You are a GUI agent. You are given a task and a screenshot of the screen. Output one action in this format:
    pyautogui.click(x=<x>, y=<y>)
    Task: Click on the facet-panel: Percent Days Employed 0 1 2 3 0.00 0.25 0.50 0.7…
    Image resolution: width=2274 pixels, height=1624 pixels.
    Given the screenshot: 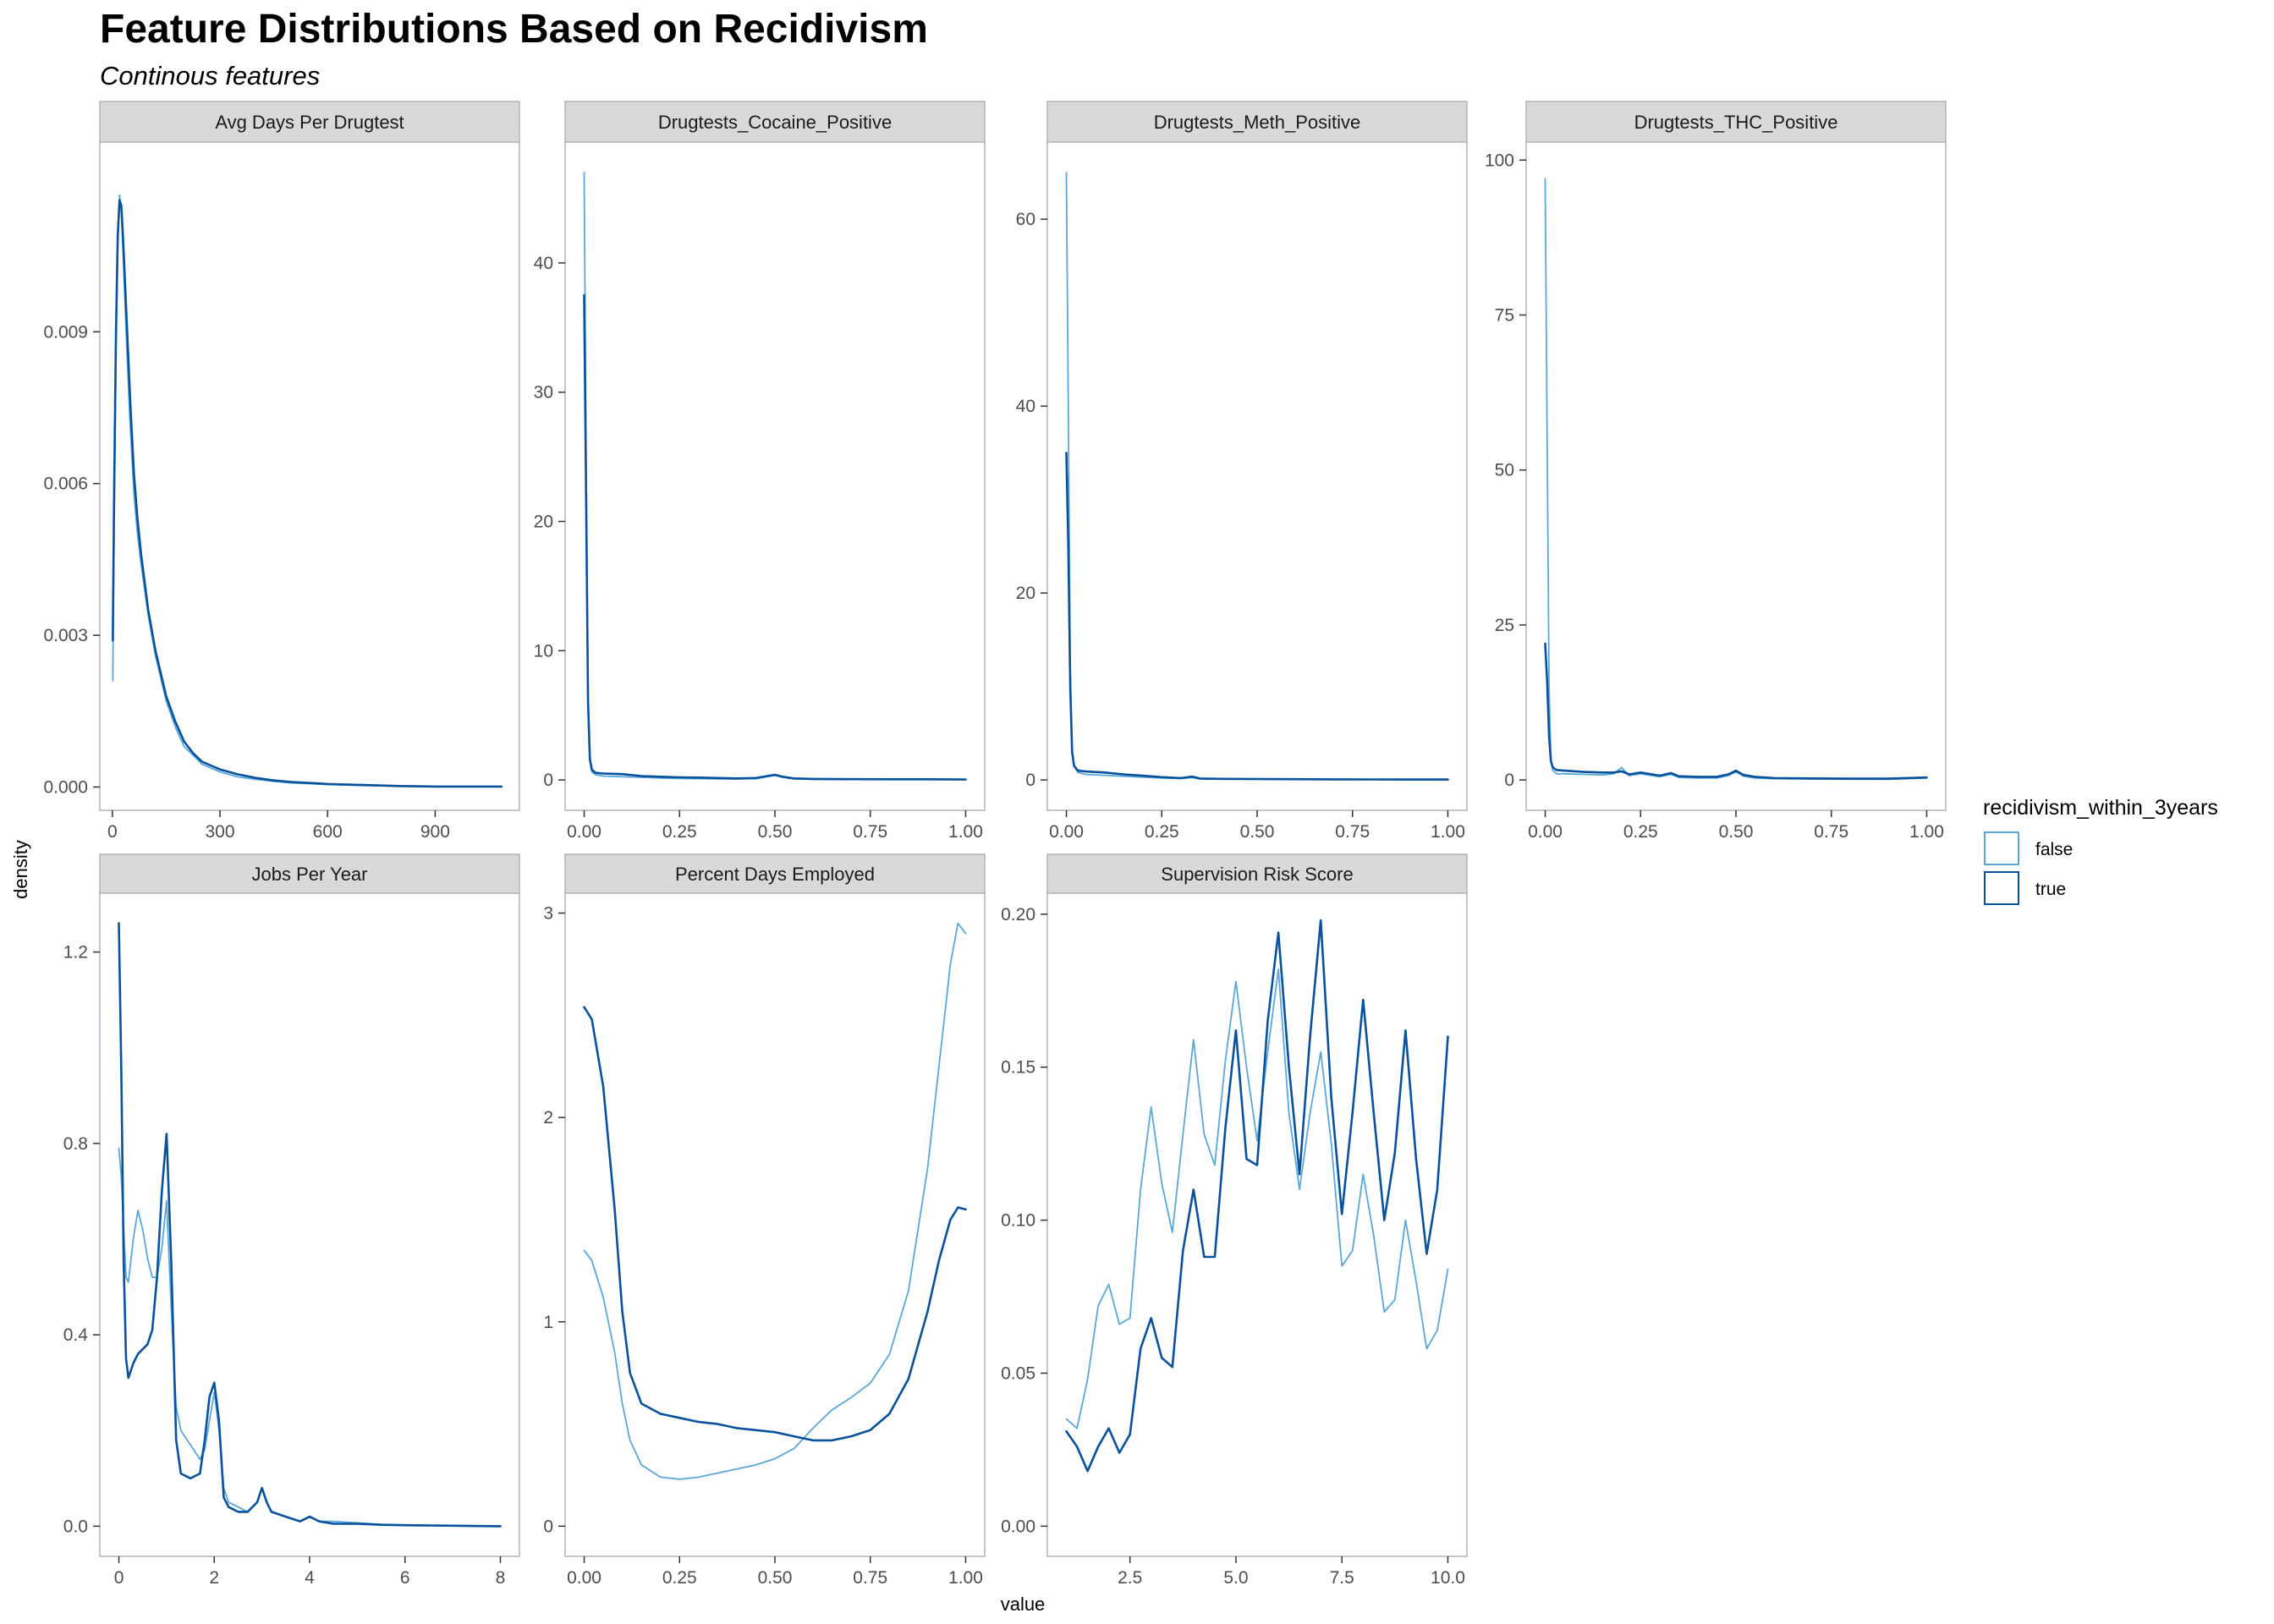 What is the action you would take?
    pyautogui.click(x=764, y=1220)
    